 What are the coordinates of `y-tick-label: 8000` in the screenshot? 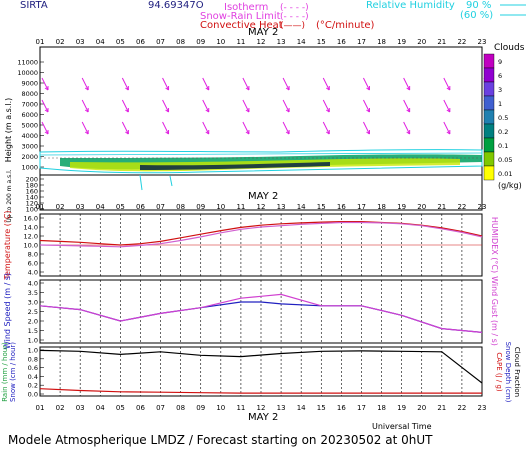 It's located at (29, 94).